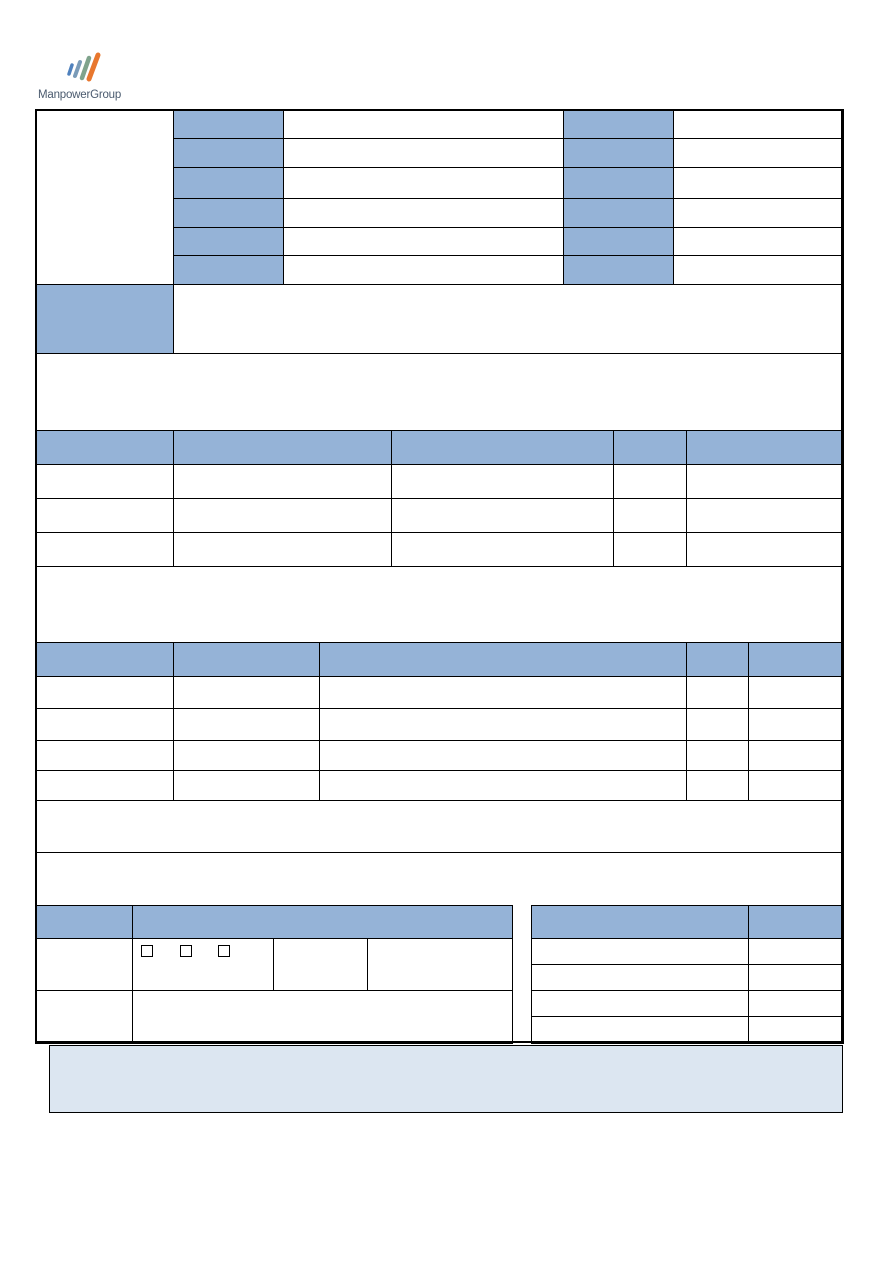 This screenshot has height=1263, width=893. What do you see at coordinates (503, 724) in the screenshot?
I see `table-b-r2-c2` at bounding box center [503, 724].